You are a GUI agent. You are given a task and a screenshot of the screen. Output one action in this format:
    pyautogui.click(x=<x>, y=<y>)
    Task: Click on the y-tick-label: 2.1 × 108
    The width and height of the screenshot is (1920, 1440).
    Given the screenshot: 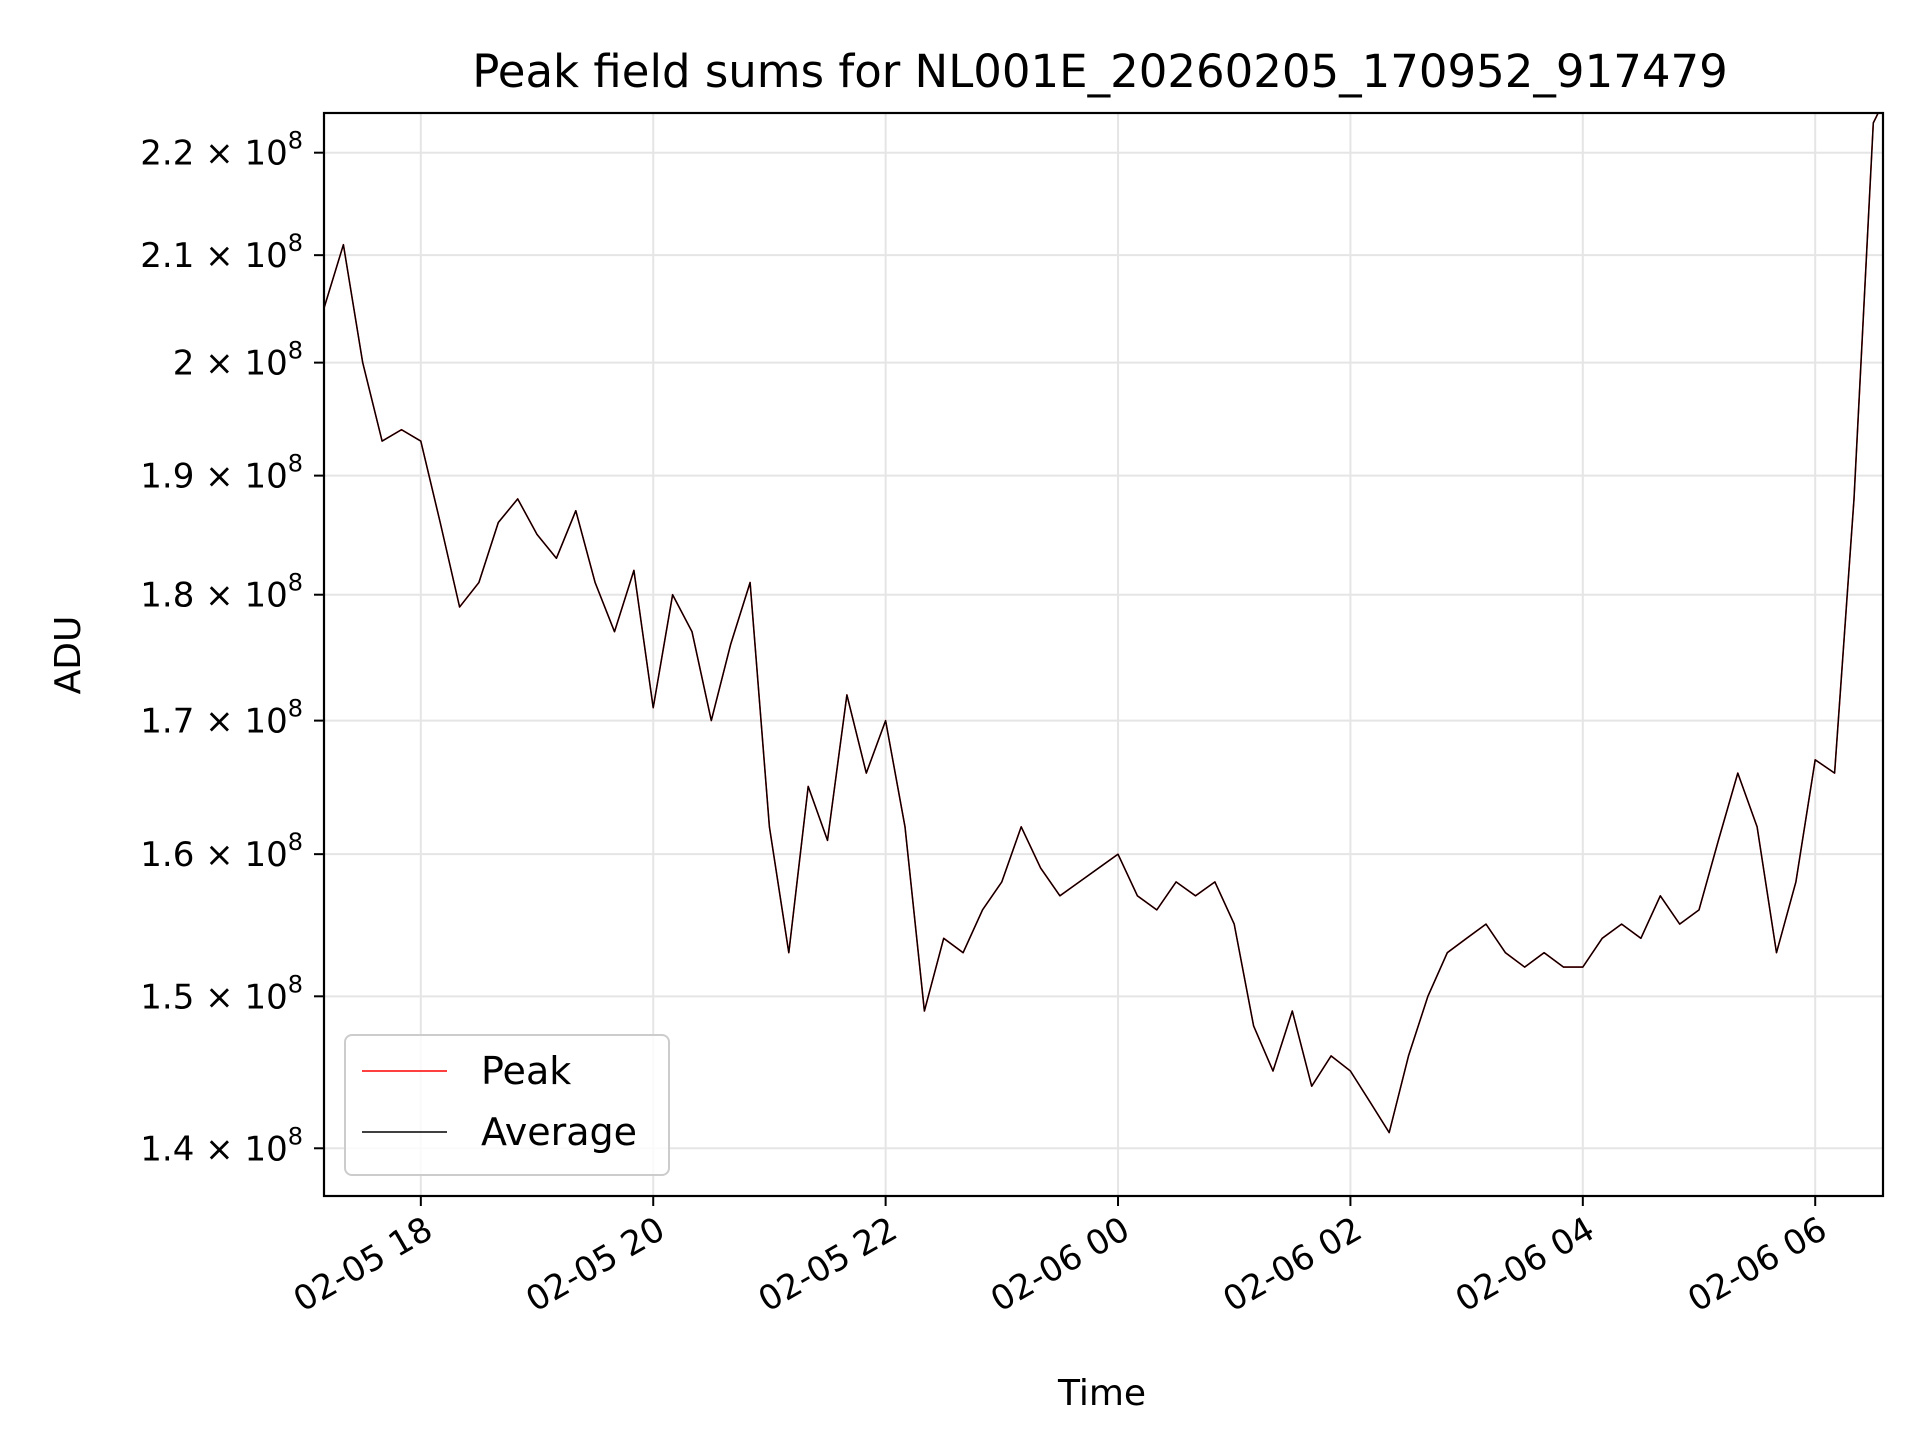 What is the action you would take?
    pyautogui.click(x=221, y=252)
    